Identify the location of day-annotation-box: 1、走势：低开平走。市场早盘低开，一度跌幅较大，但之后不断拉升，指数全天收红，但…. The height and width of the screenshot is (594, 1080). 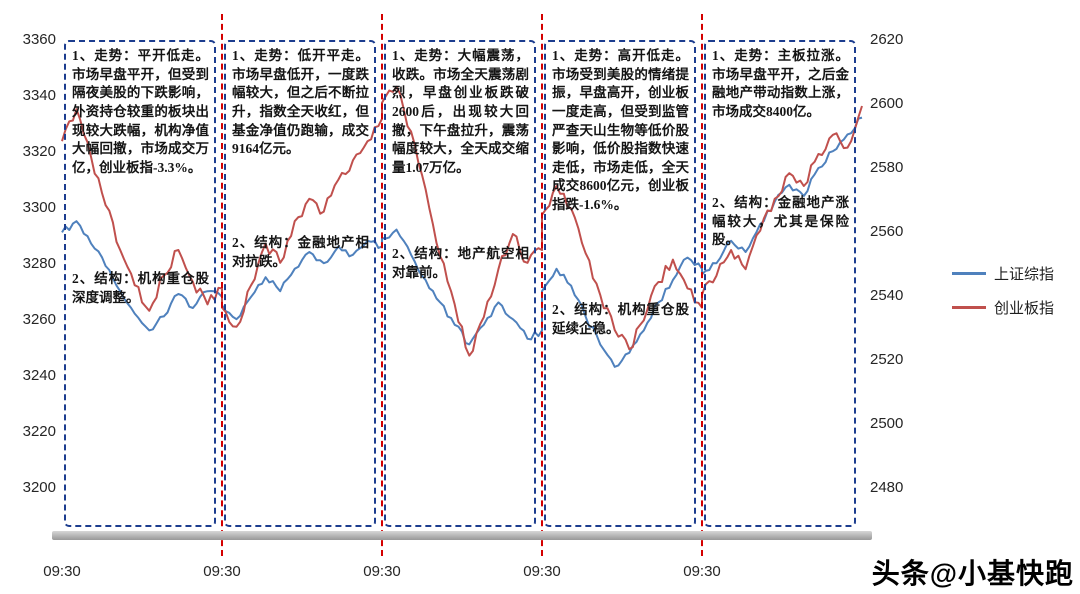
(300, 283).